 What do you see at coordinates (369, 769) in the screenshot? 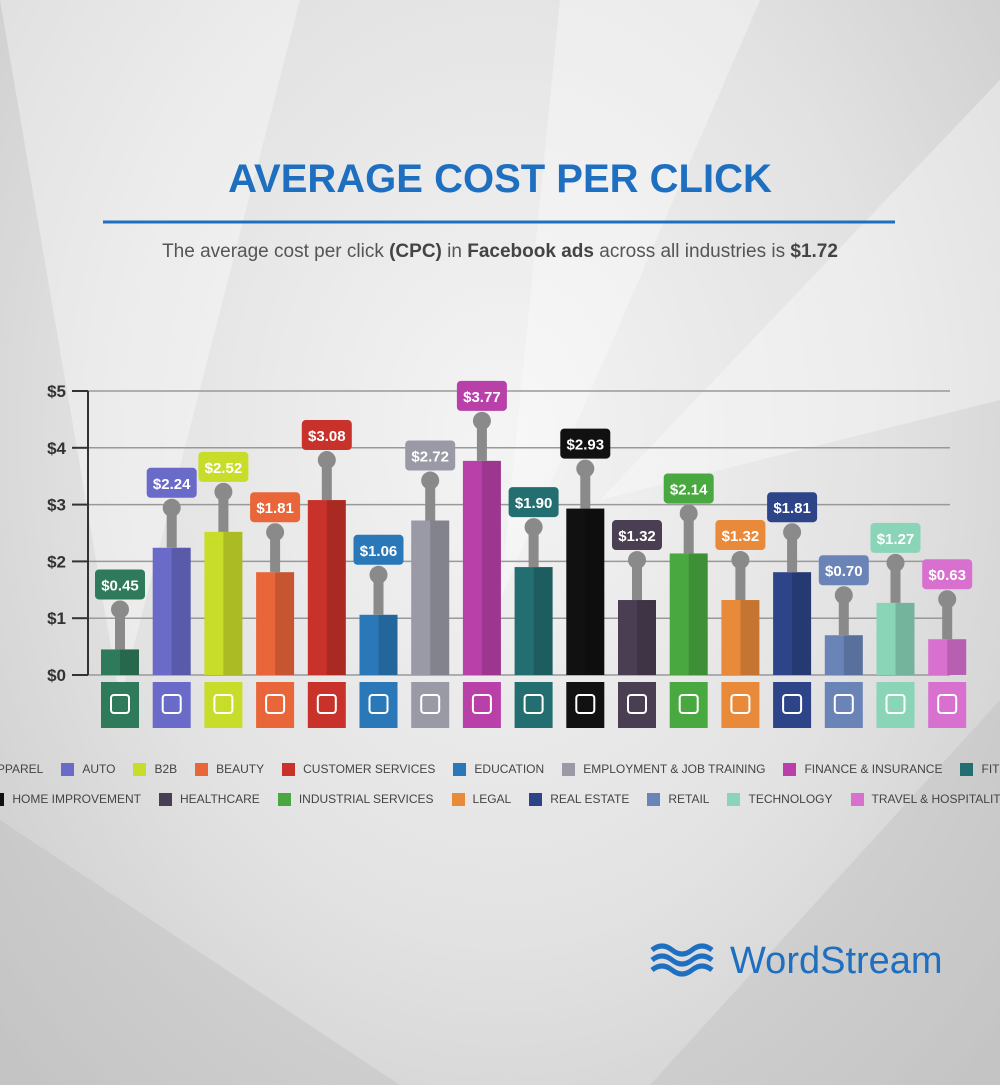
I see `legend-label: CUSTOMER SERVICES` at bounding box center [369, 769].